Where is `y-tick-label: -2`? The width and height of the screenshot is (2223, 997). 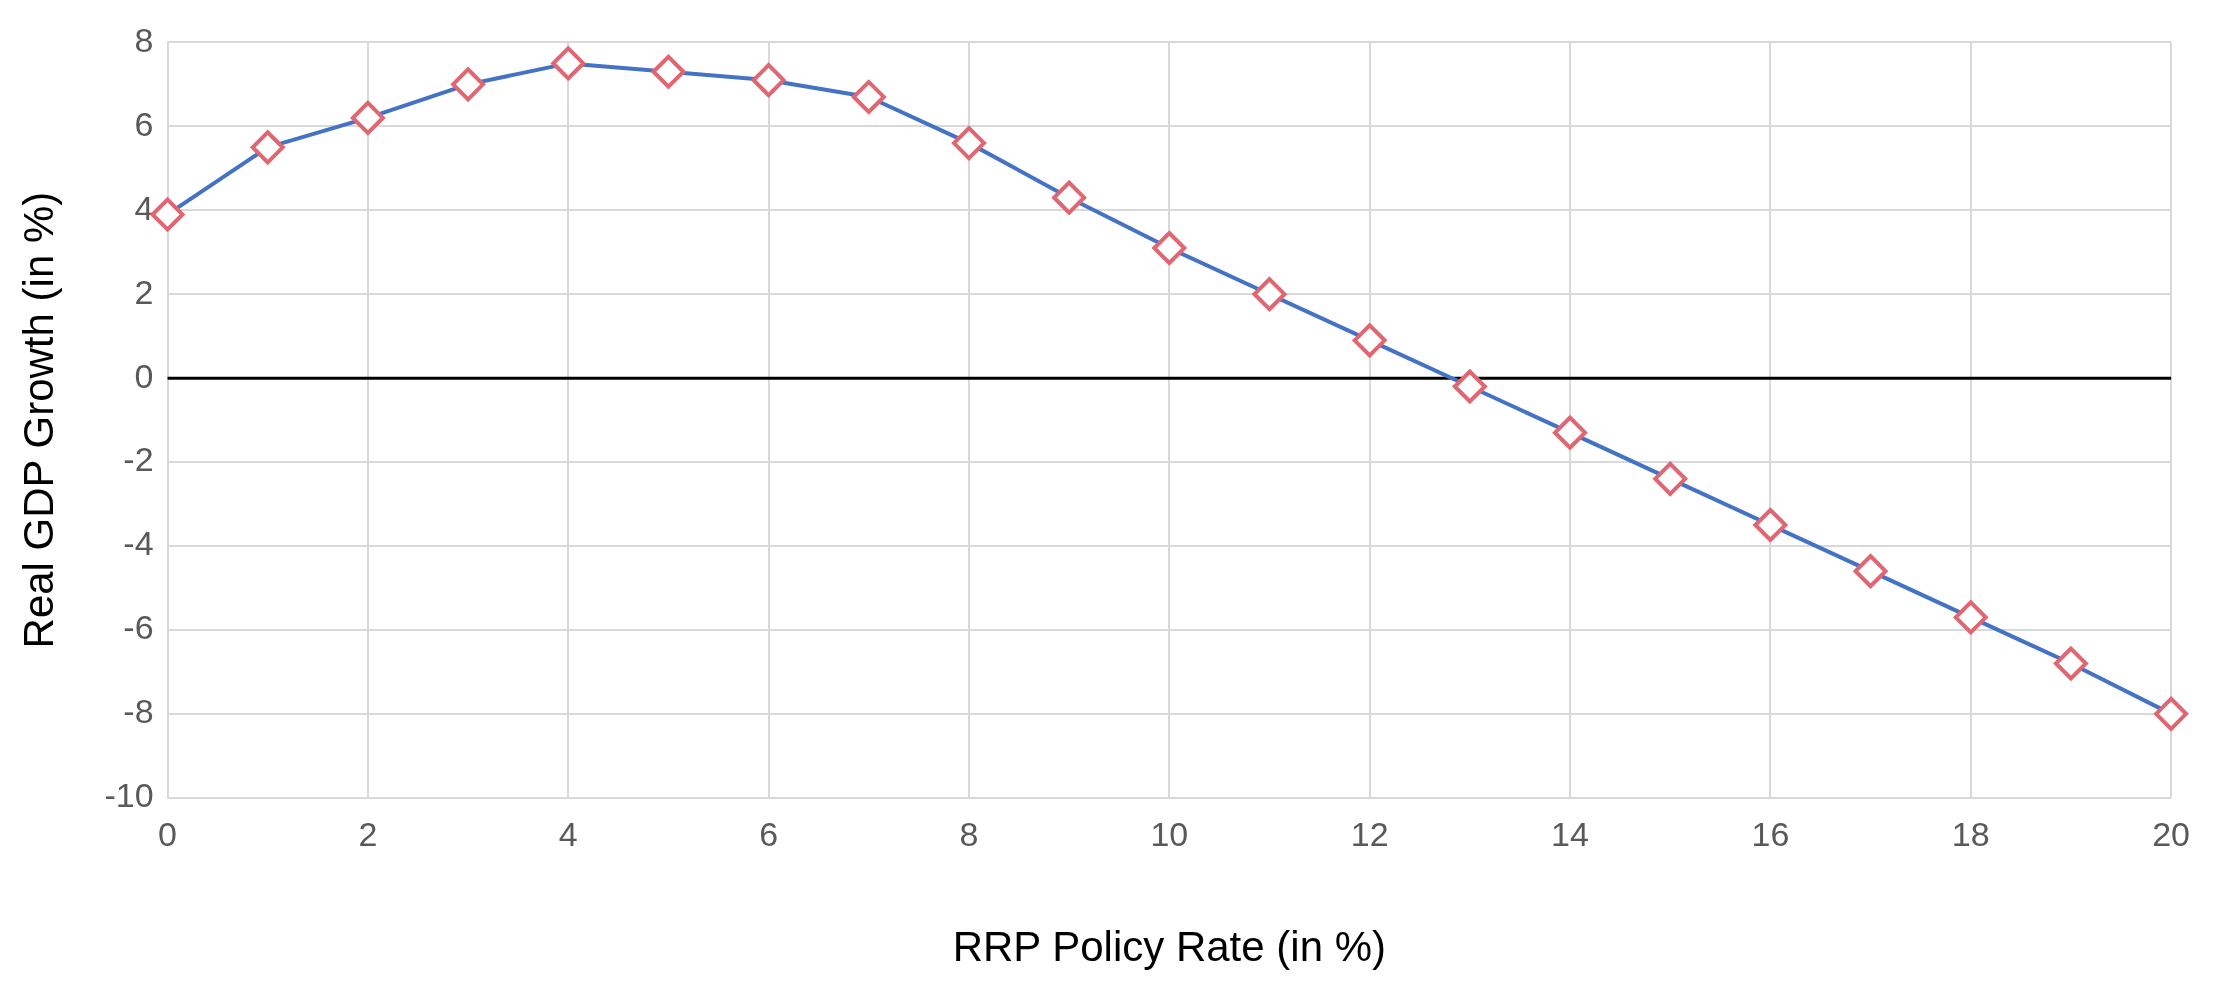
y-tick-label: -2 is located at coordinates (138, 459).